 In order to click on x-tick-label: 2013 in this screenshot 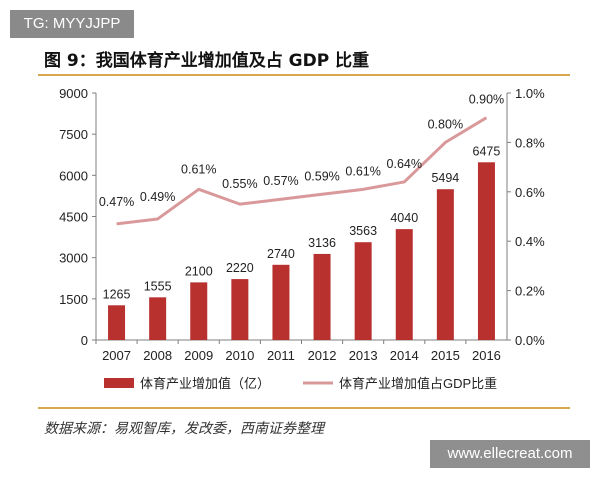, I will do `click(363, 355)`.